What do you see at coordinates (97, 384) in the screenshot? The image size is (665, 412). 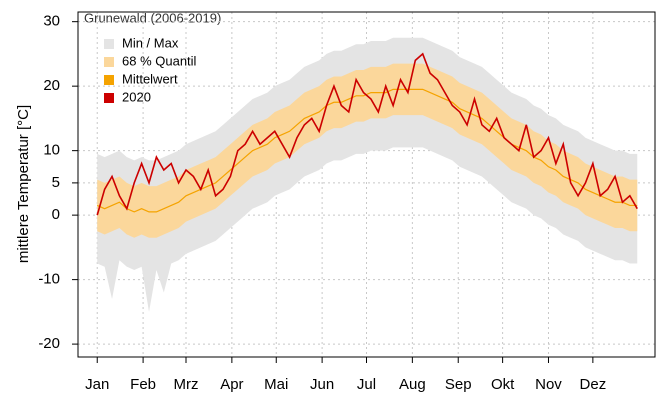 I see `x-tick-label: Jan` at bounding box center [97, 384].